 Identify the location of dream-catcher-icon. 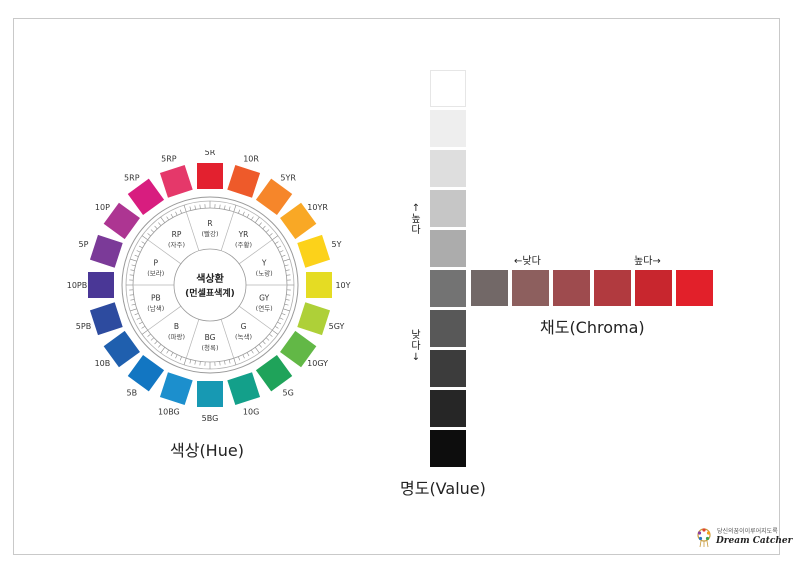
(704, 538).